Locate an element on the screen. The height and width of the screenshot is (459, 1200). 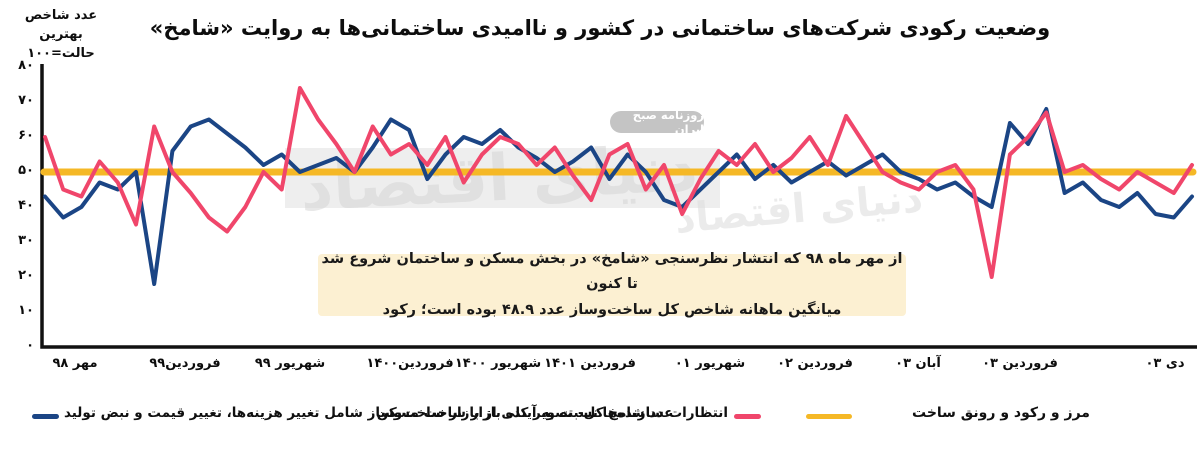
x-axis-label: شهریور ۹۹ is located at coordinates (290, 363).